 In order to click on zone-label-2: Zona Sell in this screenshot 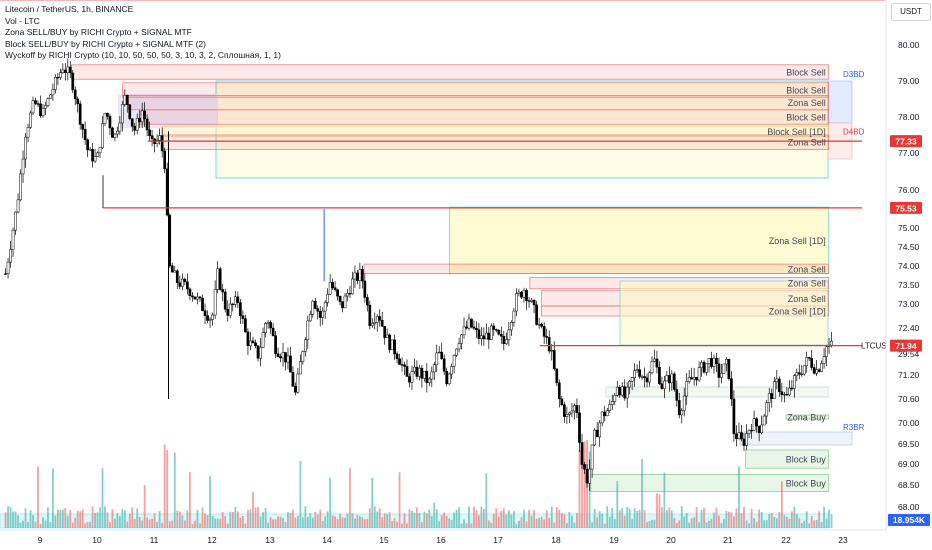, I will do `click(807, 103)`.